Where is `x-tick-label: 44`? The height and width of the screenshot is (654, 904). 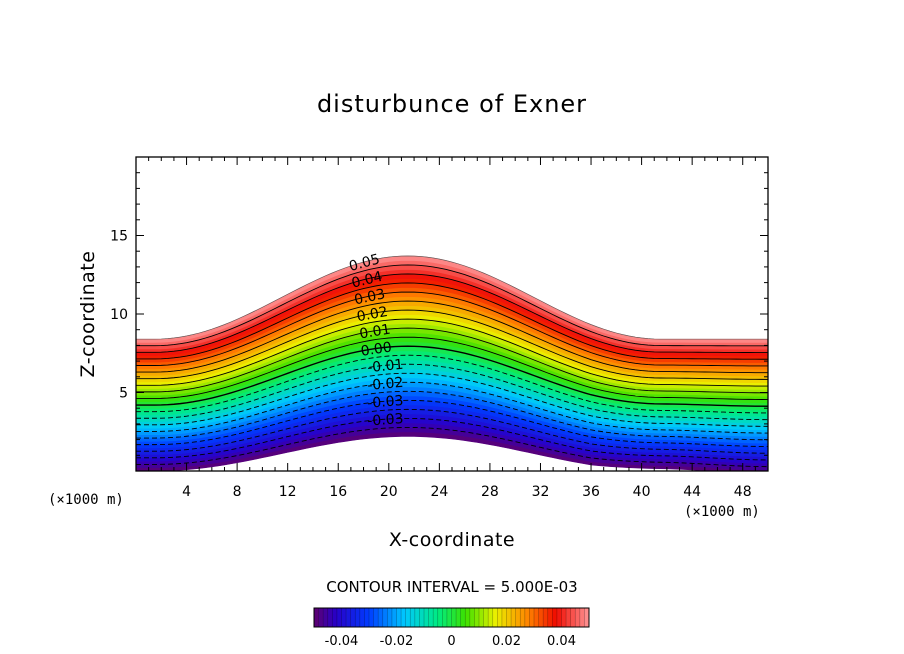
x-tick-label: 44 is located at coordinates (692, 492).